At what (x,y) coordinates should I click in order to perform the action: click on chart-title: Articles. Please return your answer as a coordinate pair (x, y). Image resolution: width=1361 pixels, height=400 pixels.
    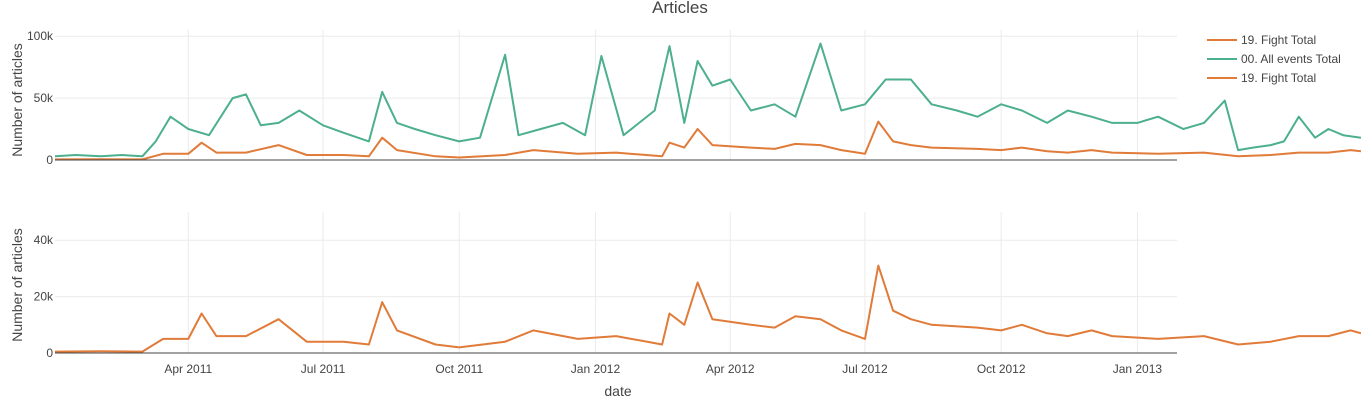
    Looking at the image, I should click on (680, 8).